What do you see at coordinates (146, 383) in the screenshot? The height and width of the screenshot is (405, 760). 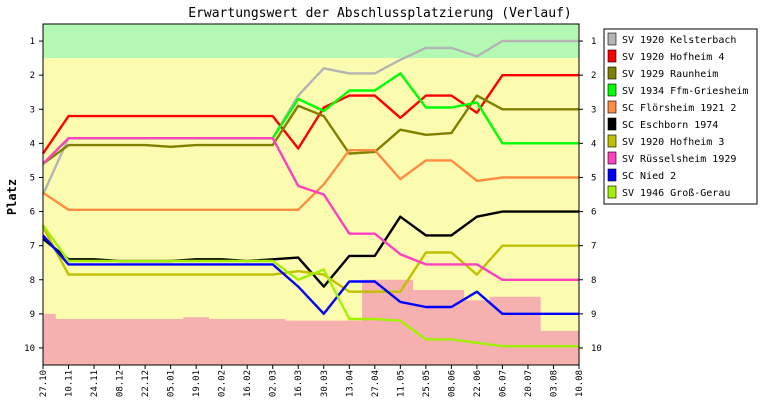 I see `x-tick-label: 22.12` at bounding box center [146, 383].